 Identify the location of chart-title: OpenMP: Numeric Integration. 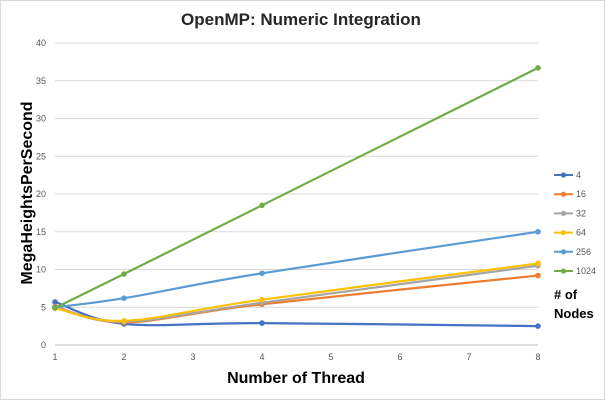
(301, 19).